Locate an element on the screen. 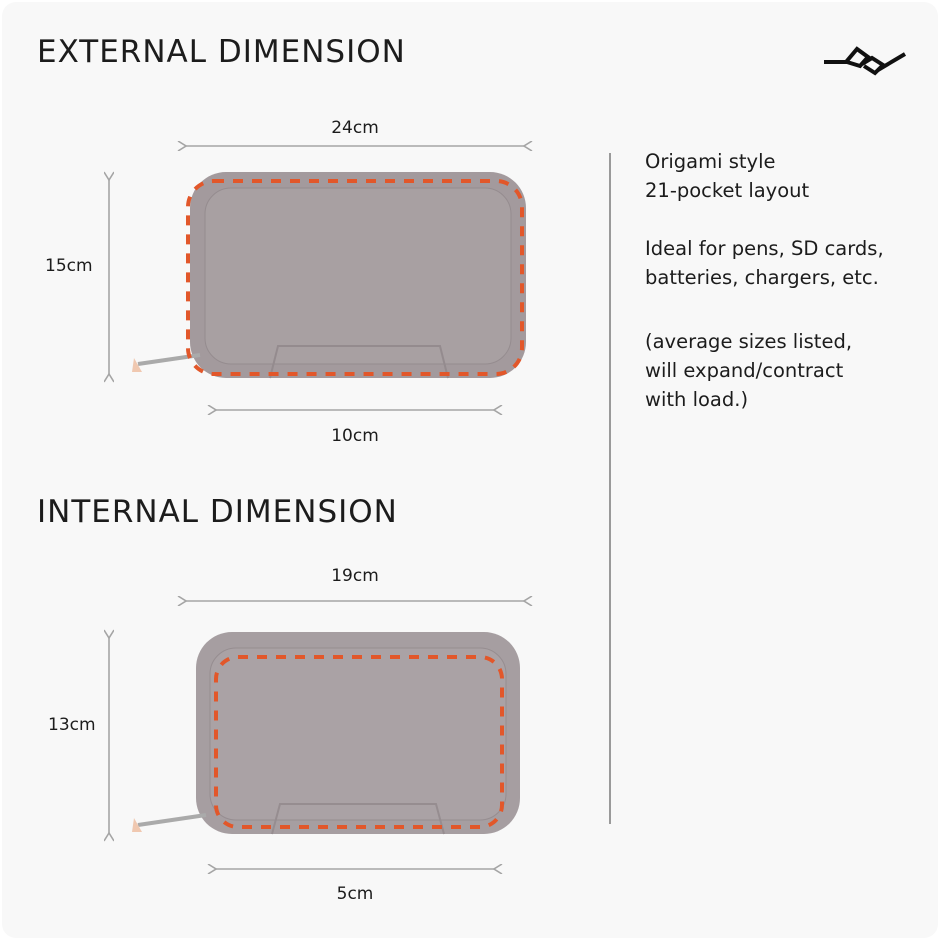 The image size is (942, 942). external-bag-image is located at coordinates (329, 275).